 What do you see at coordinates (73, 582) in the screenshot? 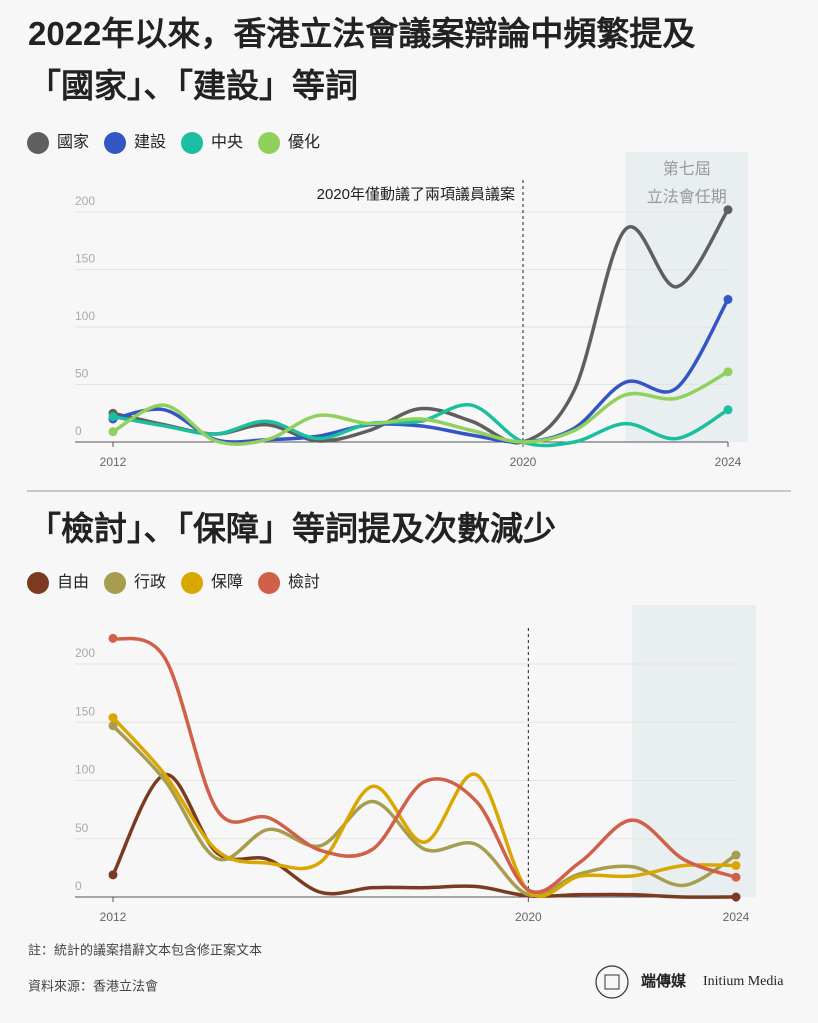
I see `legend-label: 自由` at bounding box center [73, 582].